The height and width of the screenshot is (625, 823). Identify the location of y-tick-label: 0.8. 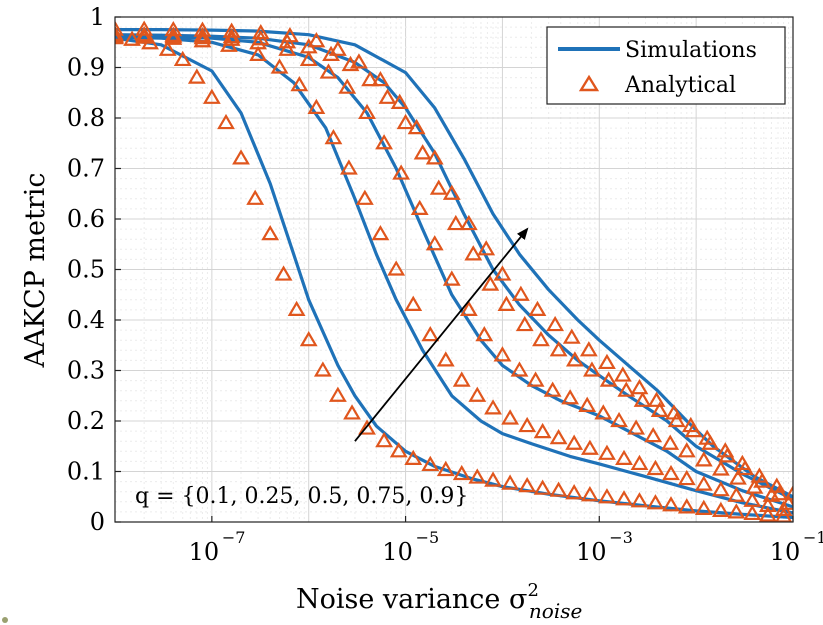
(86, 118).